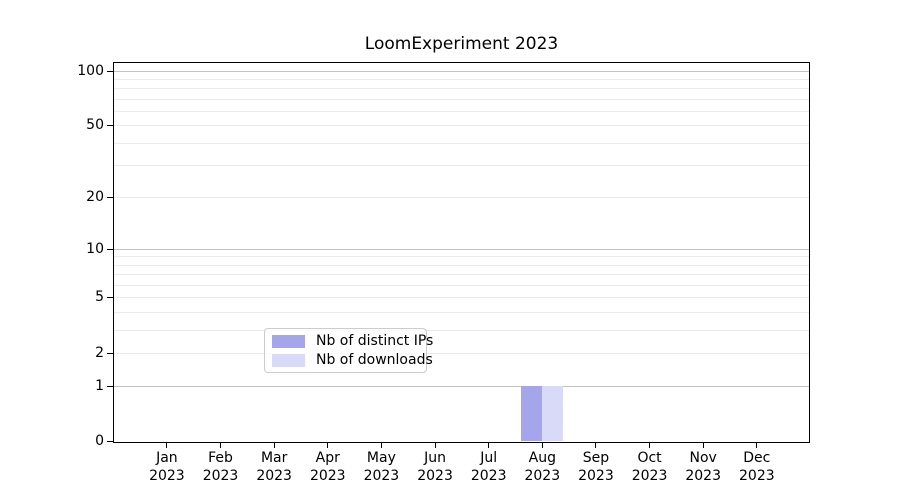 This screenshot has width=900, height=500. Describe the element at coordinates (553, 413) in the screenshot. I see `bar-nb-of-downloads` at that location.